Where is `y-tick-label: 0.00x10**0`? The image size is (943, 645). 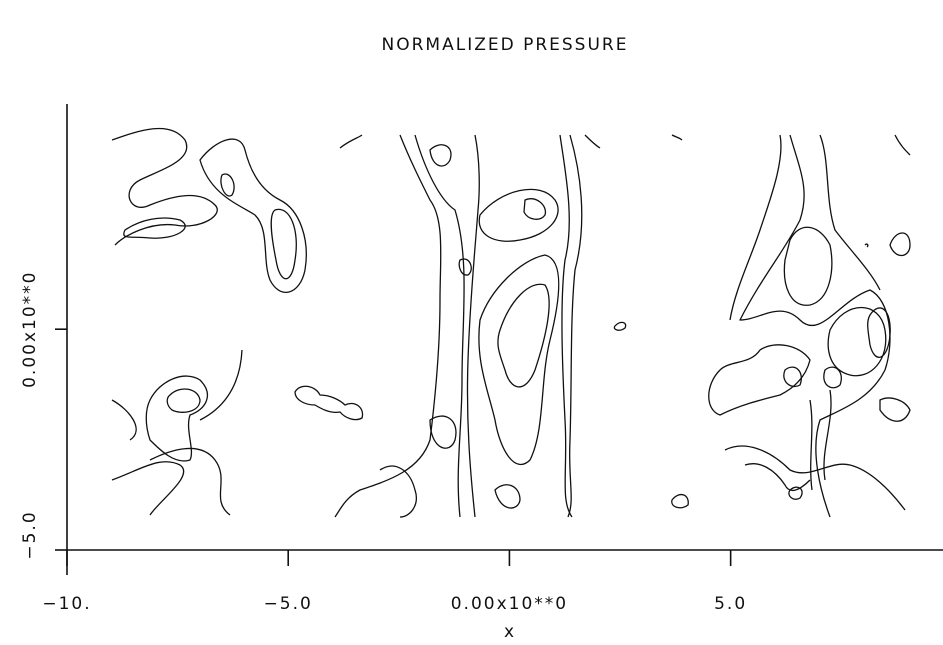 y-tick-label: 0.00x10**0 is located at coordinates (30, 329).